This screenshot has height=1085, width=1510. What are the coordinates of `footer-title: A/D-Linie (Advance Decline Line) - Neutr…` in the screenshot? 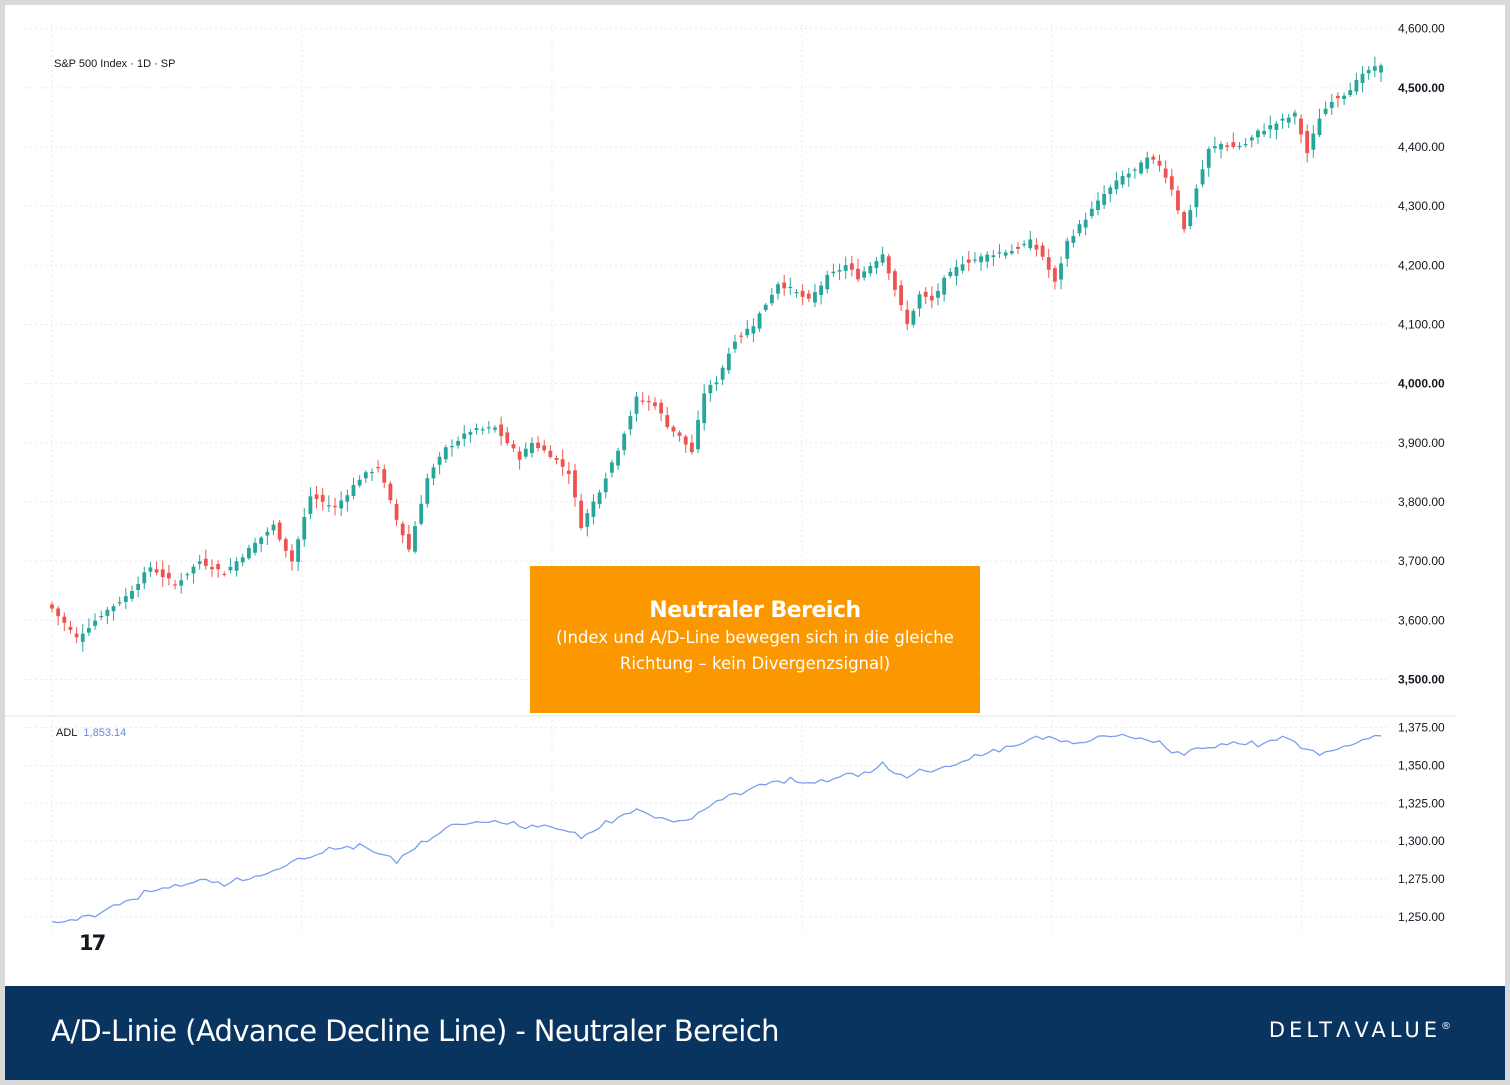 It's located at (415, 1031).